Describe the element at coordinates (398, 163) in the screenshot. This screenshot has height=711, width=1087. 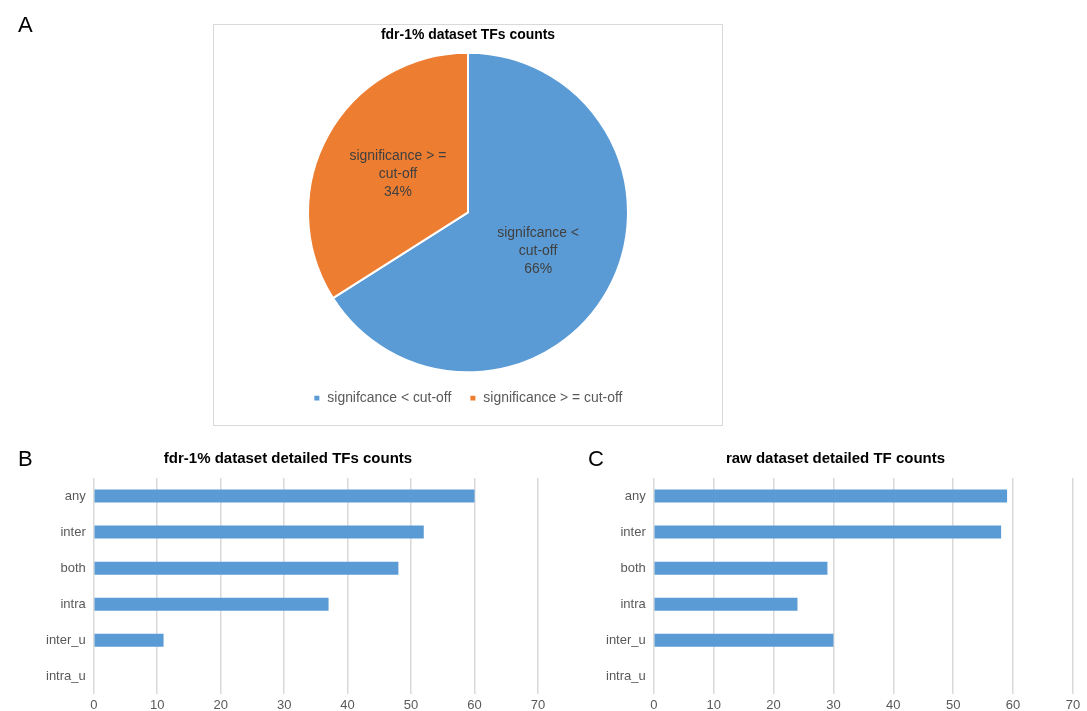
I see `slice-label: significance > = cut-off` at that location.